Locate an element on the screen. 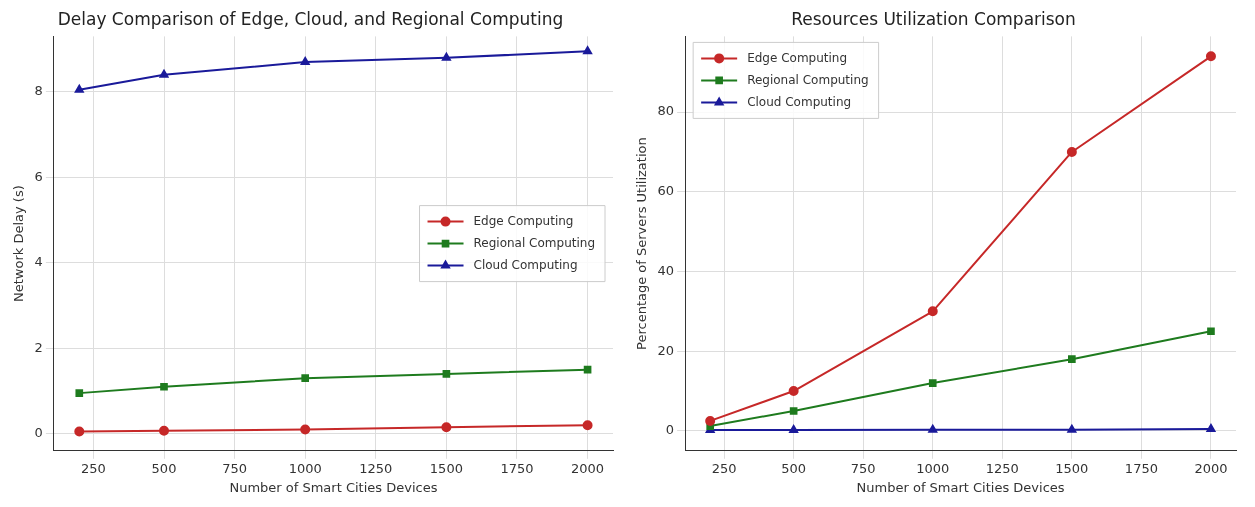  y-tick-label: 40 is located at coordinates (666, 270).